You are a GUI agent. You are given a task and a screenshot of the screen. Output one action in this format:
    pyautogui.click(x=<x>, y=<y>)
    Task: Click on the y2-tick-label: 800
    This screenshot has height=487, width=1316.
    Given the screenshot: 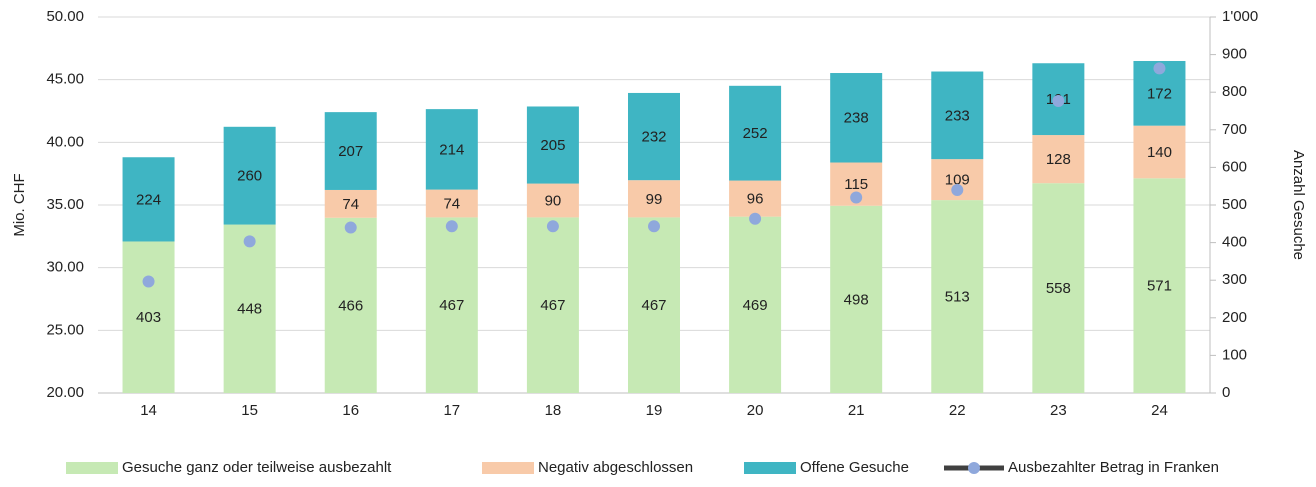 What is the action you would take?
    pyautogui.click(x=1234, y=91)
    